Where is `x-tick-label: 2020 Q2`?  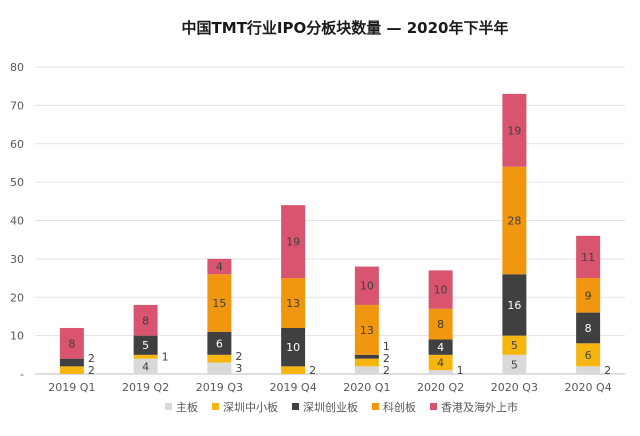 x-tick-label: 2020 Q2 is located at coordinates (440, 387).